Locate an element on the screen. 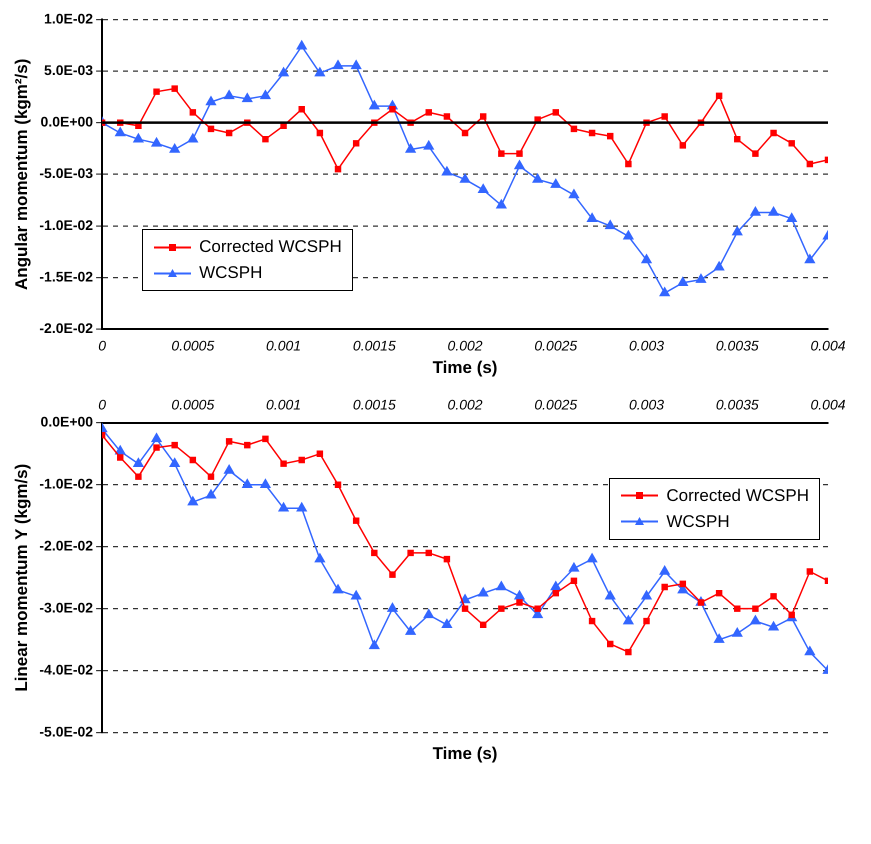  y-tick-label: 1.0E-02 is located at coordinates (69, 18).